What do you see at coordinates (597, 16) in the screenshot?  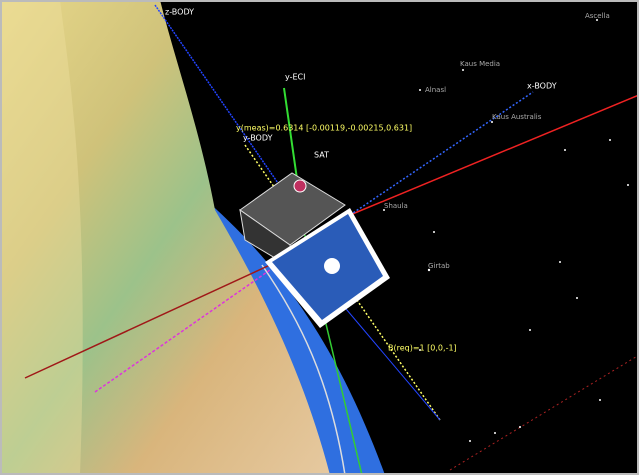 I see `star-label: Ascella` at bounding box center [597, 16].